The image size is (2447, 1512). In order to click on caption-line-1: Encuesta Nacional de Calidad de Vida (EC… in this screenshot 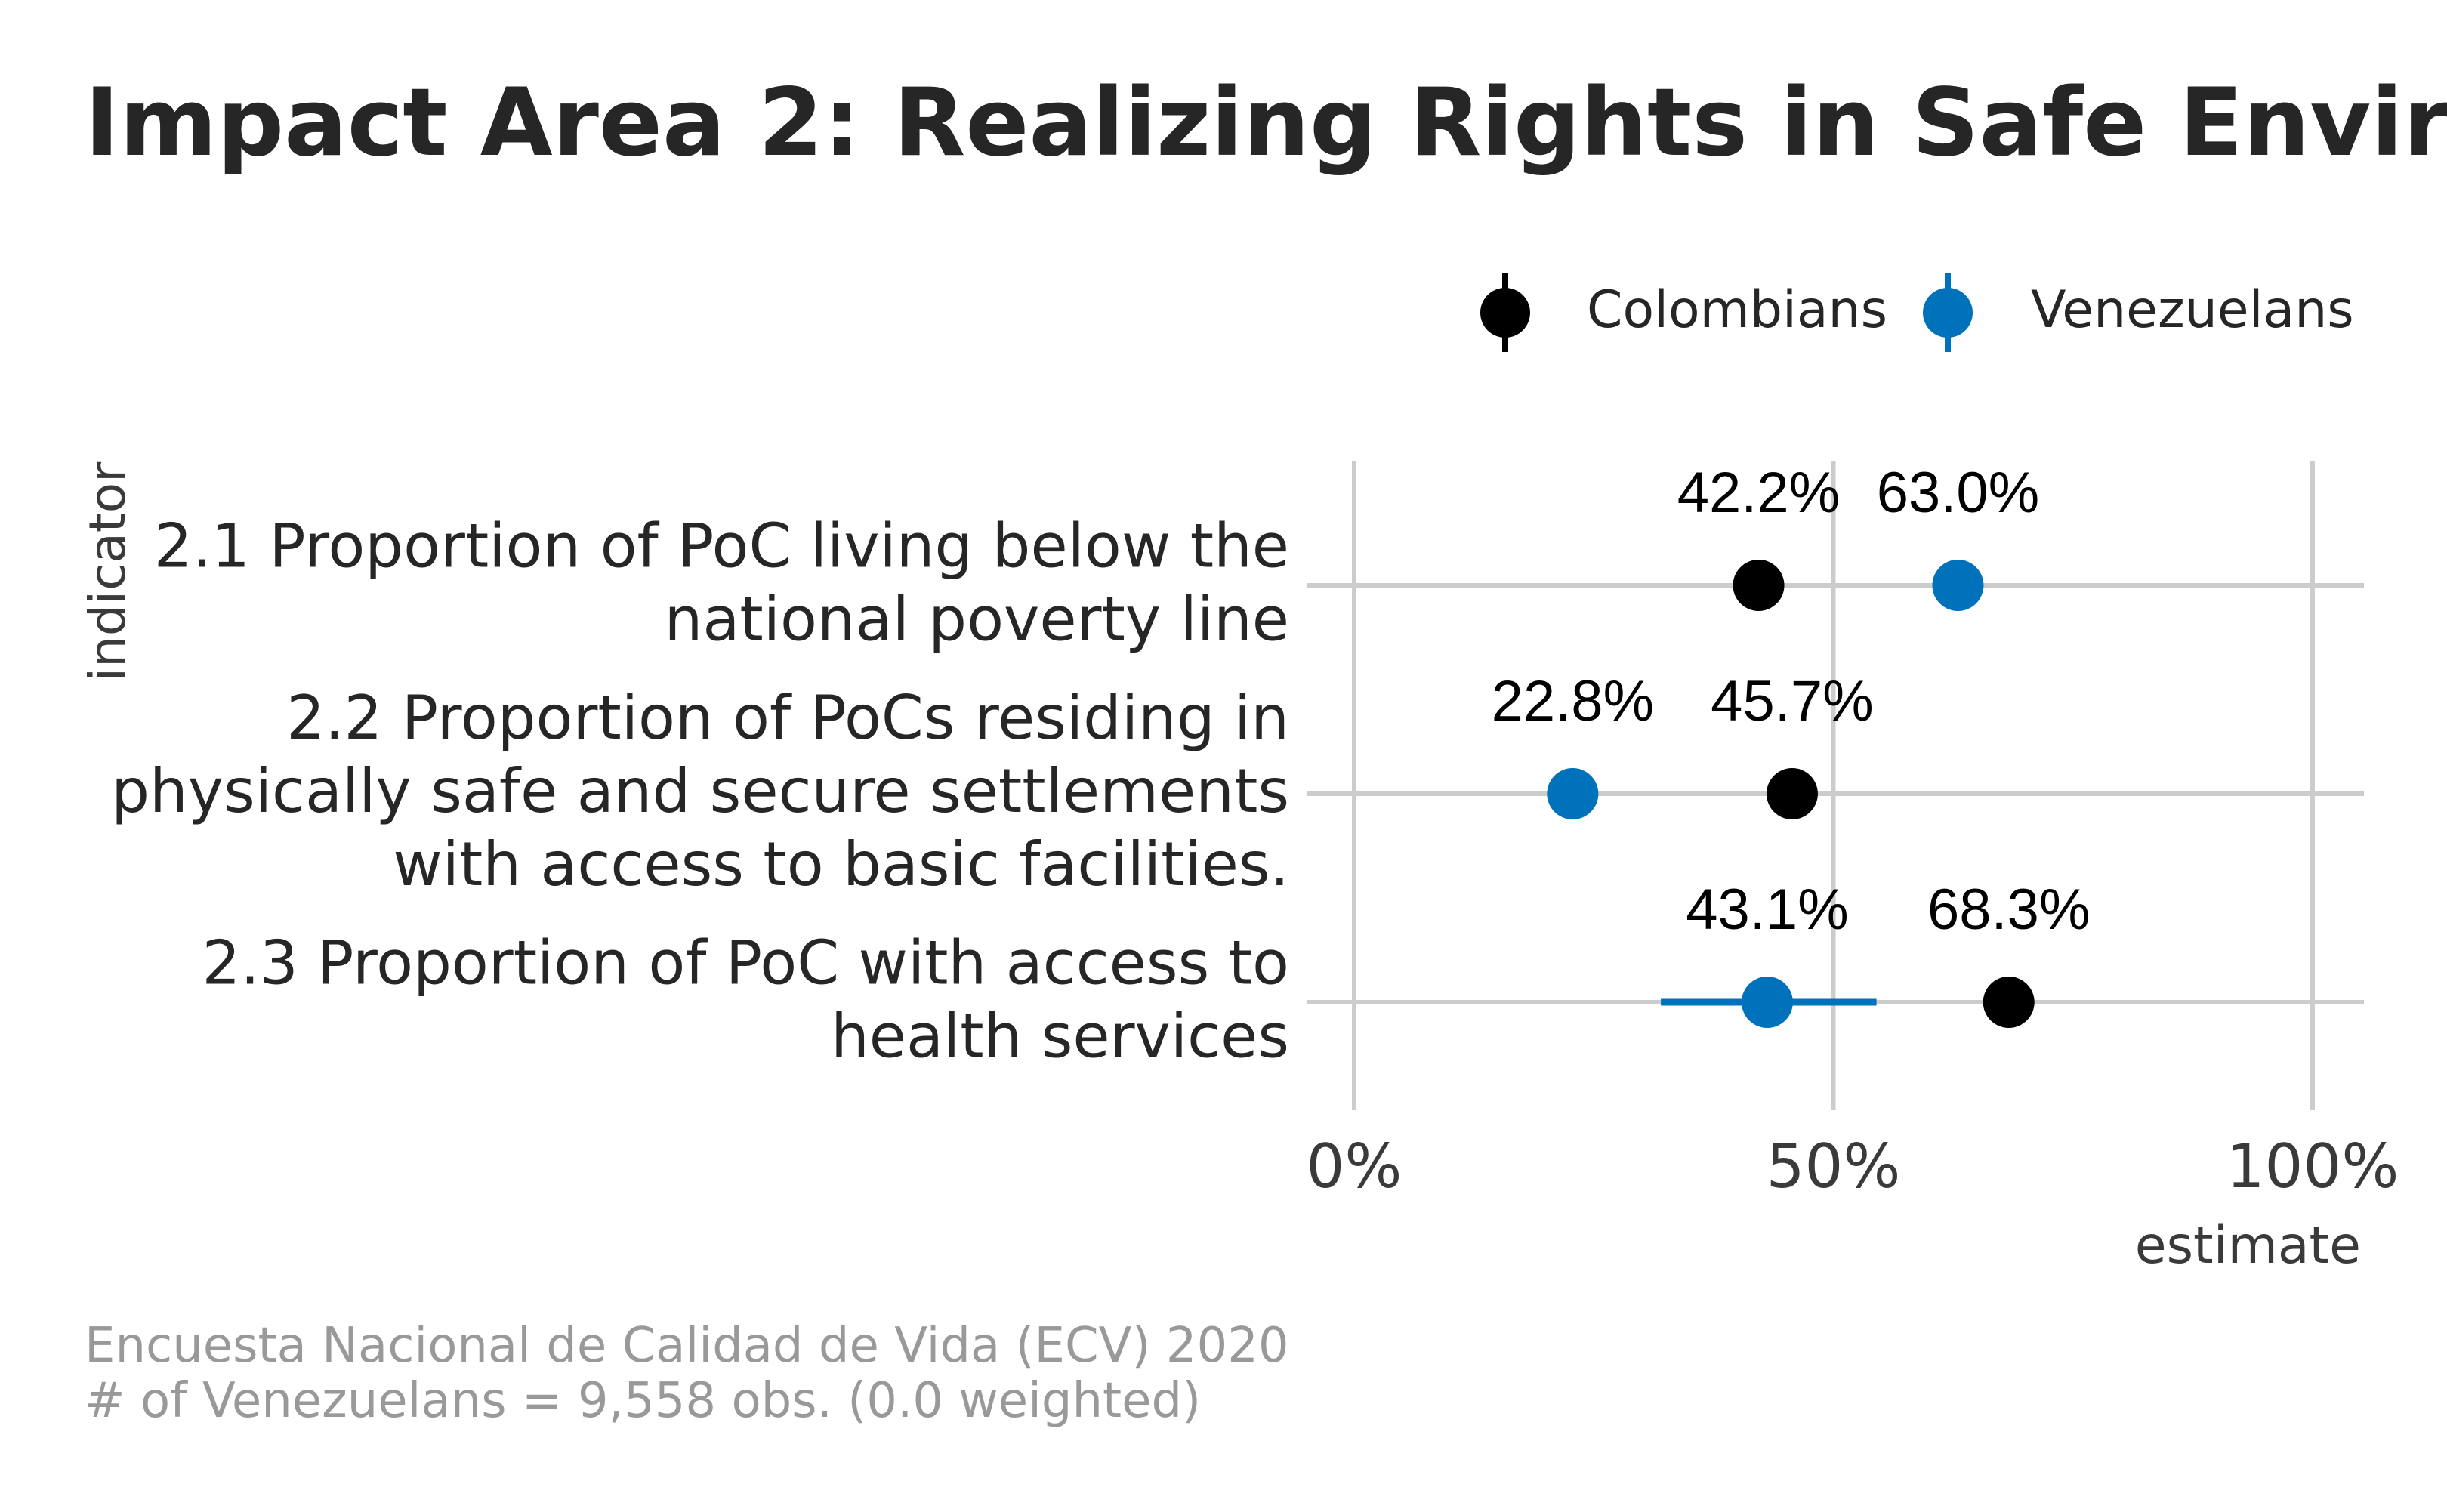, I will do `click(687, 1346)`.